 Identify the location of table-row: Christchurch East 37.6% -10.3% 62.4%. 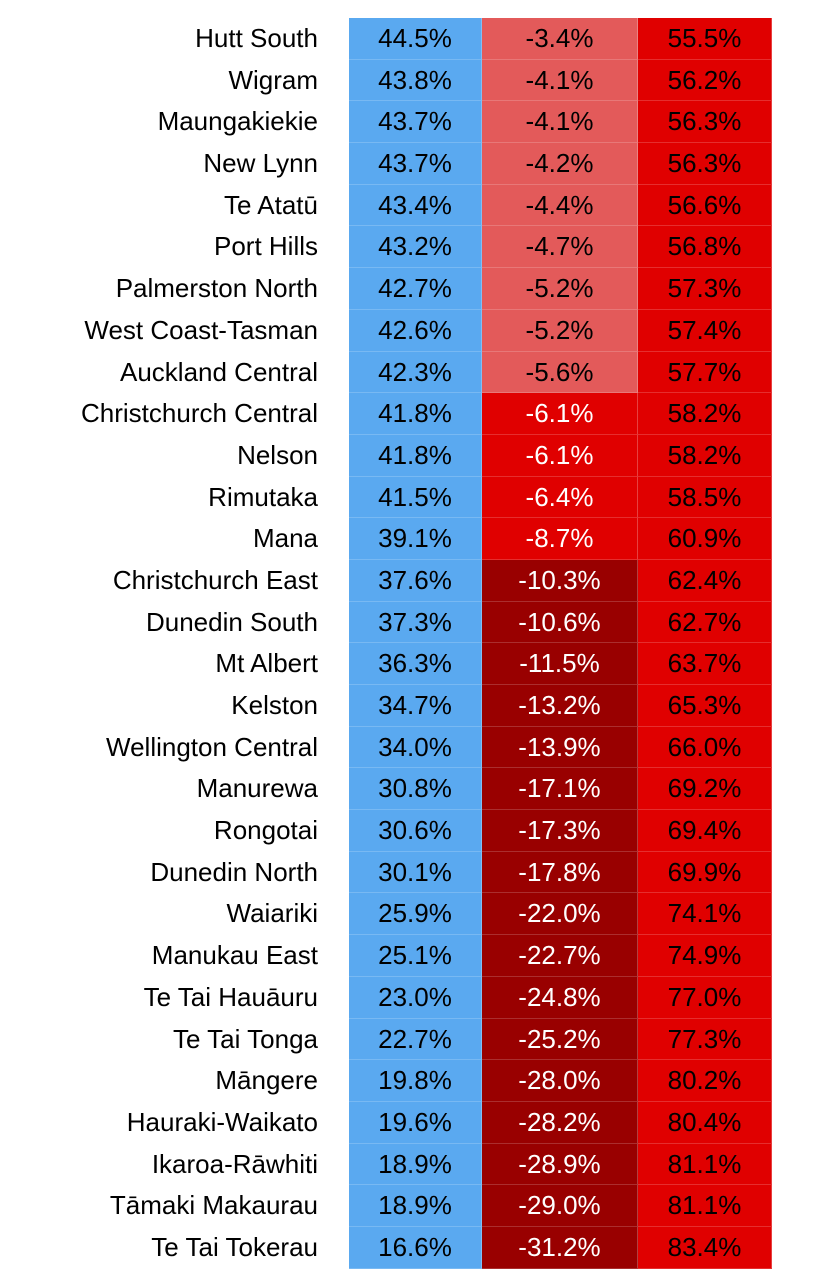
(418, 580).